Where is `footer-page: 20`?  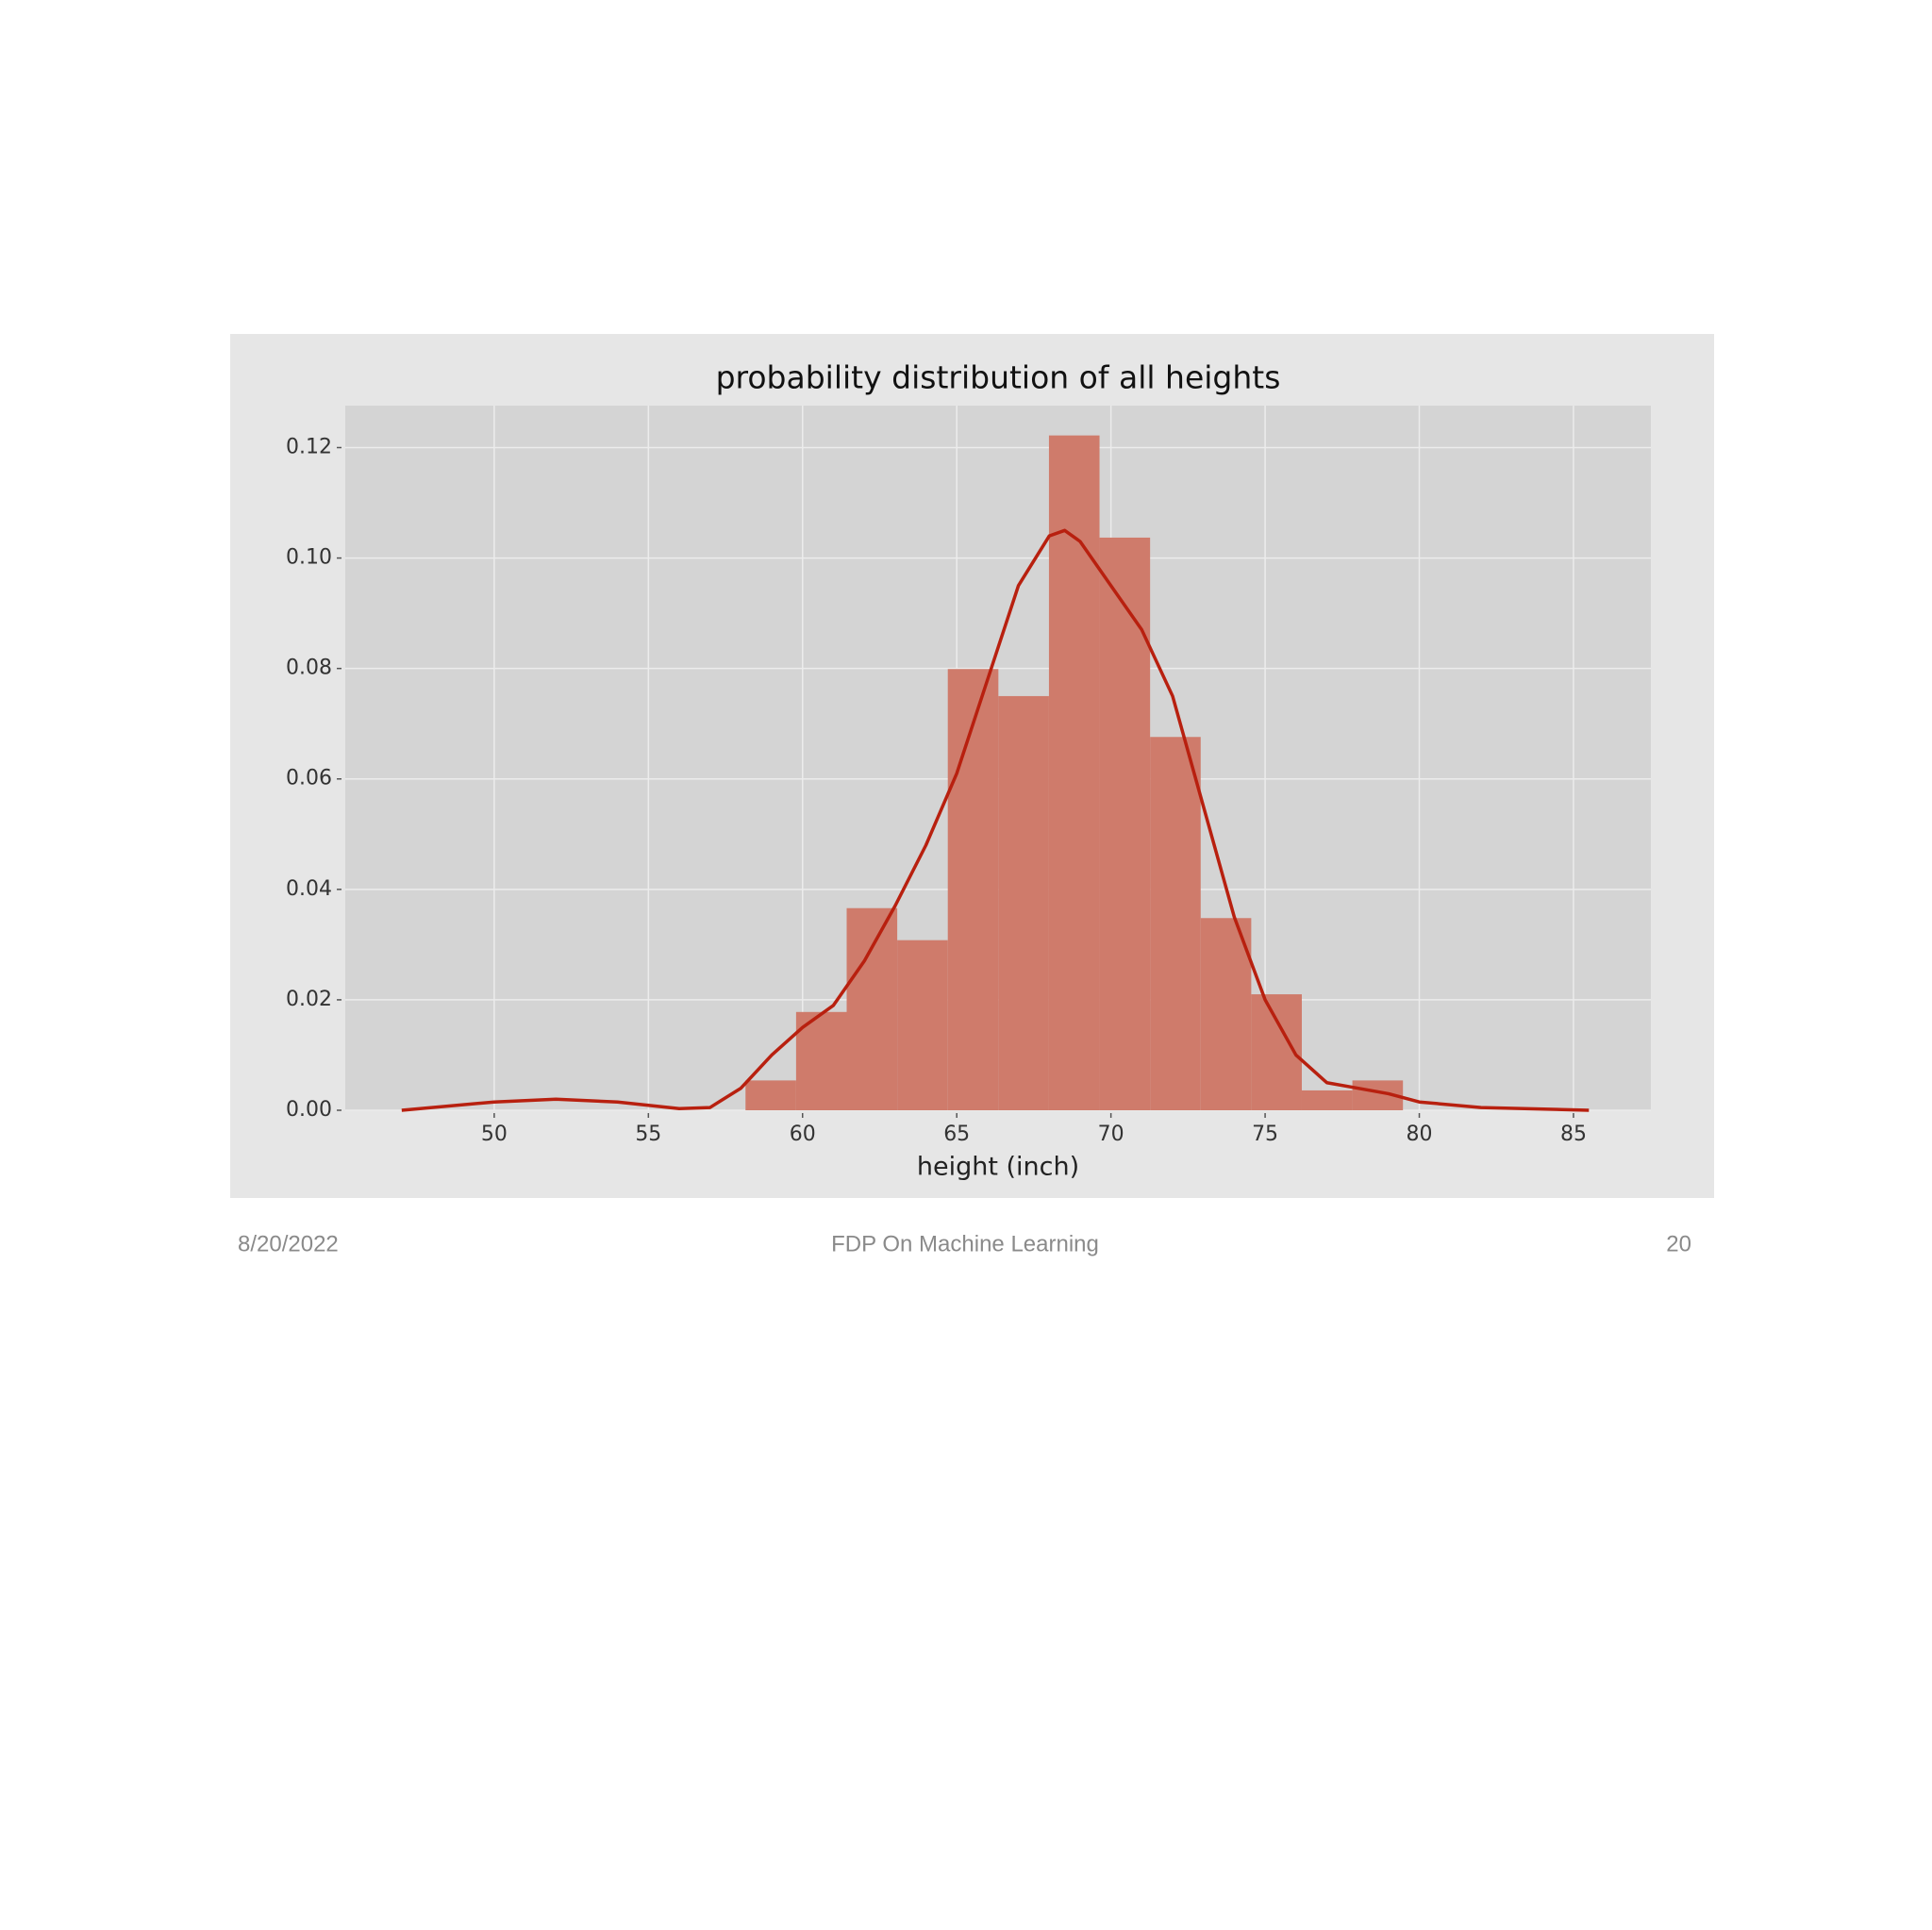
footer-page: 20 is located at coordinates (1679, 1243).